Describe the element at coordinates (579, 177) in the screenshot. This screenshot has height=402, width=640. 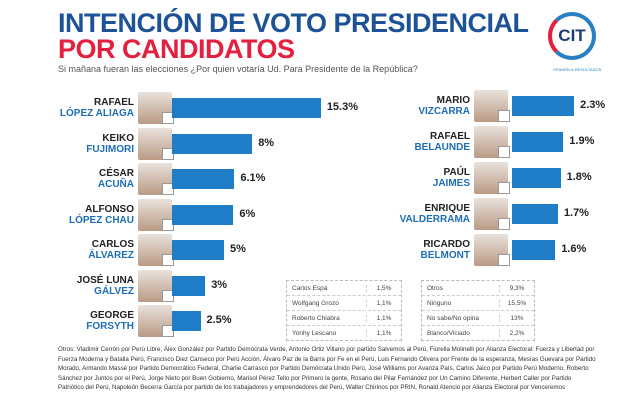
I see `data-label: 1.8%` at that location.